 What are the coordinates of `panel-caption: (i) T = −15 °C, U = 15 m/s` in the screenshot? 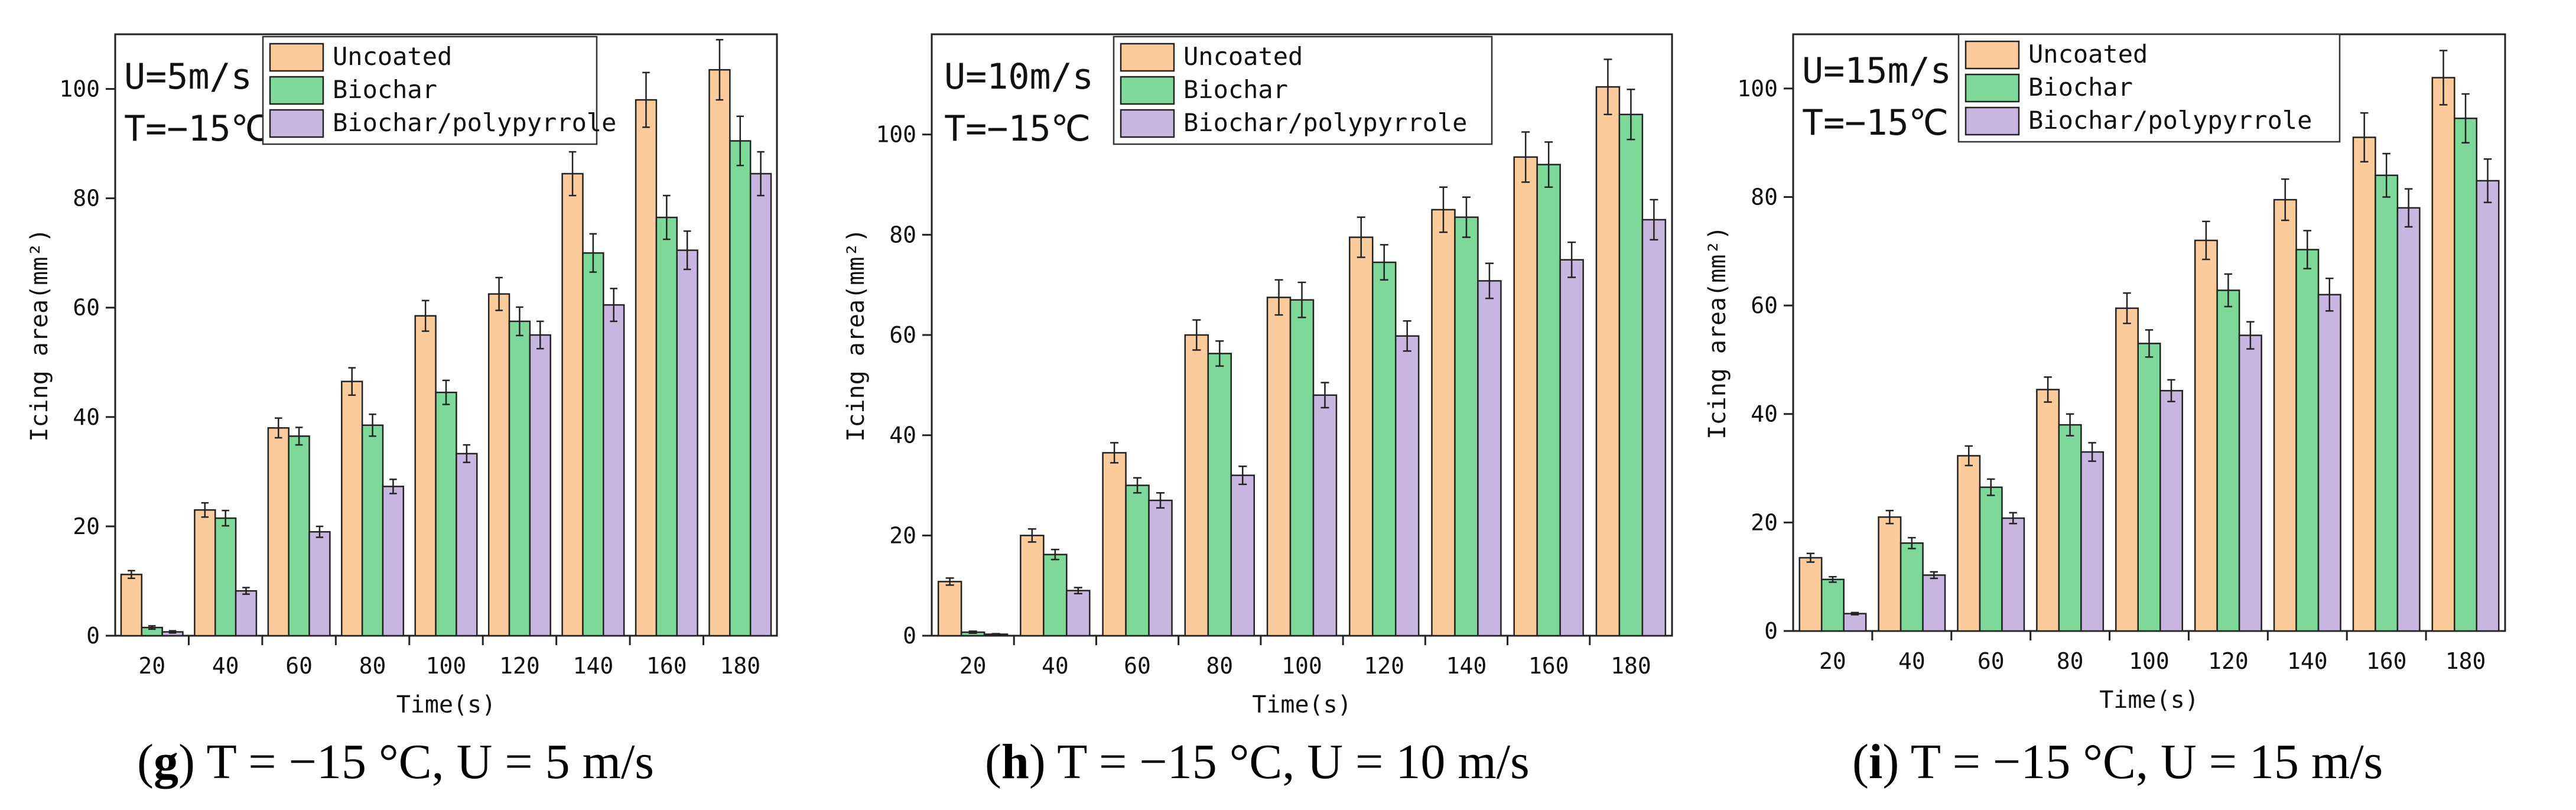 It's located at (2117, 761).